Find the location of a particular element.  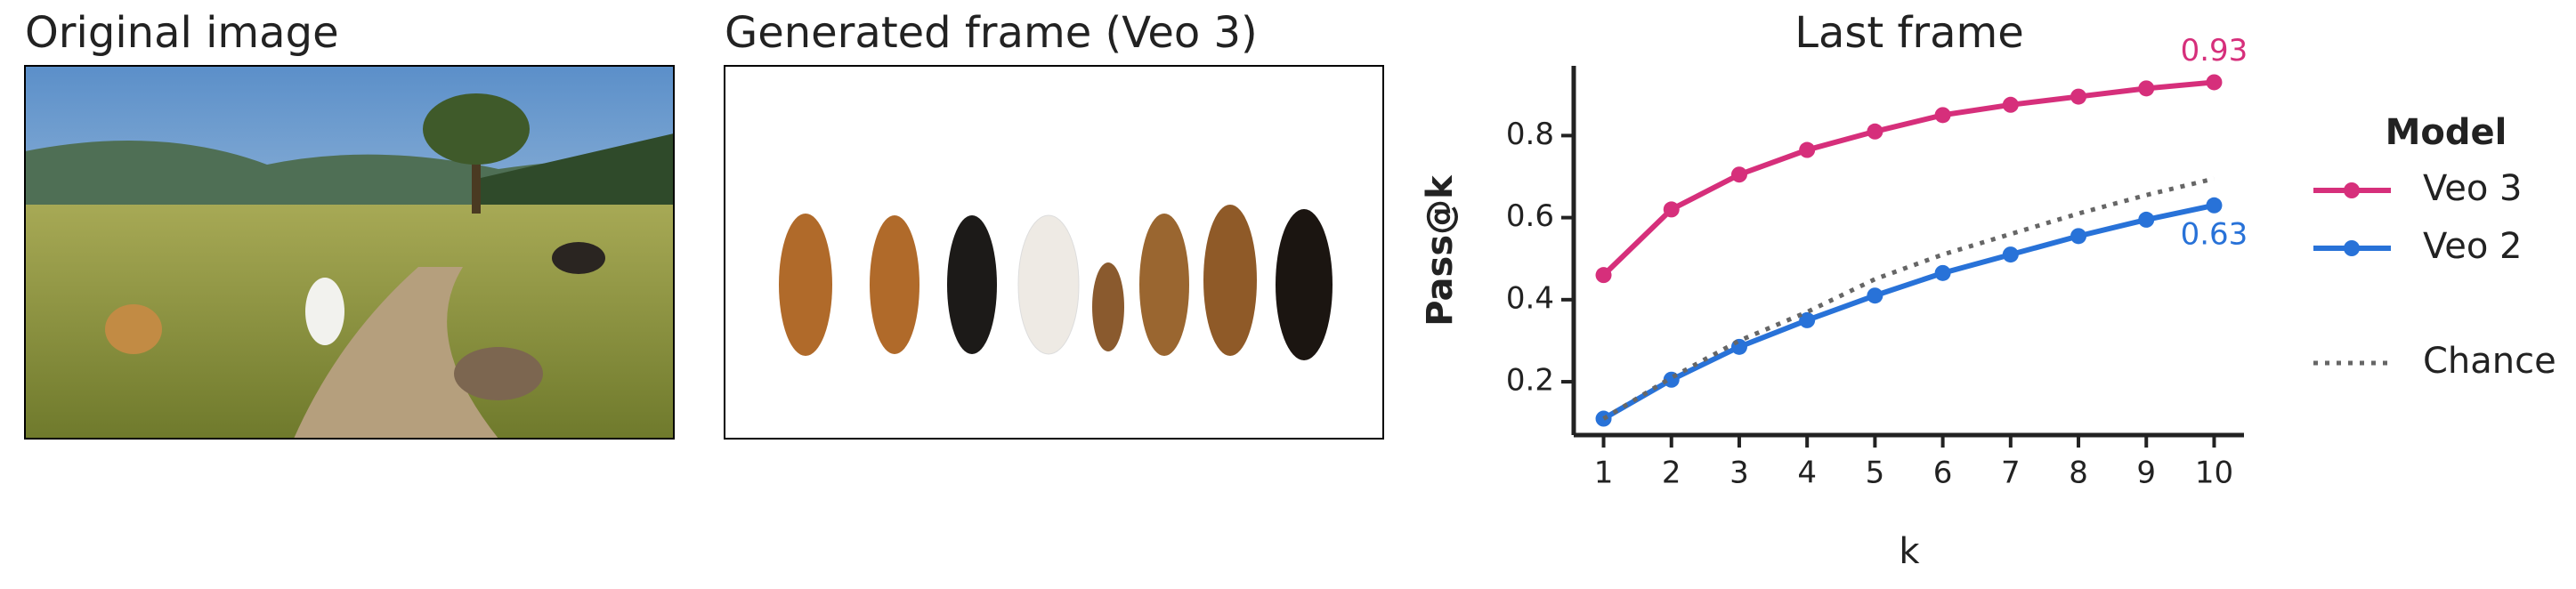

legend-label: Veo 3 is located at coordinates (2473, 188).